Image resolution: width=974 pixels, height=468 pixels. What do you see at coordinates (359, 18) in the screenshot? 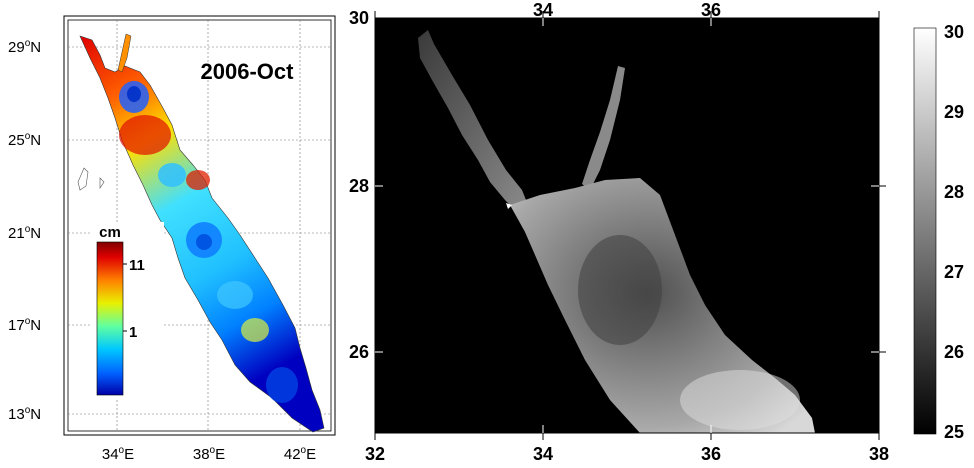
I see `y-label-30: 30` at bounding box center [359, 18].